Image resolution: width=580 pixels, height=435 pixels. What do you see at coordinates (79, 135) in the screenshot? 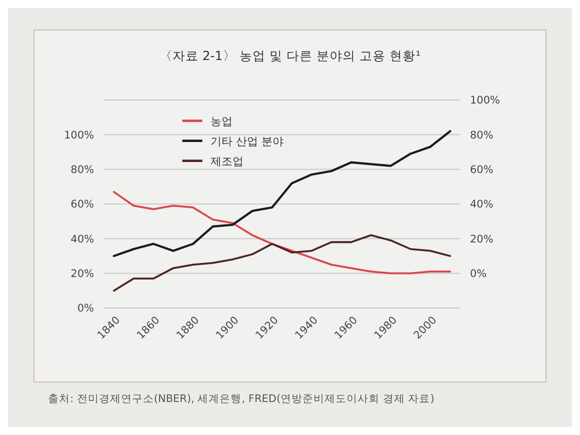
I see `y-tick-label: 100%` at bounding box center [79, 135].